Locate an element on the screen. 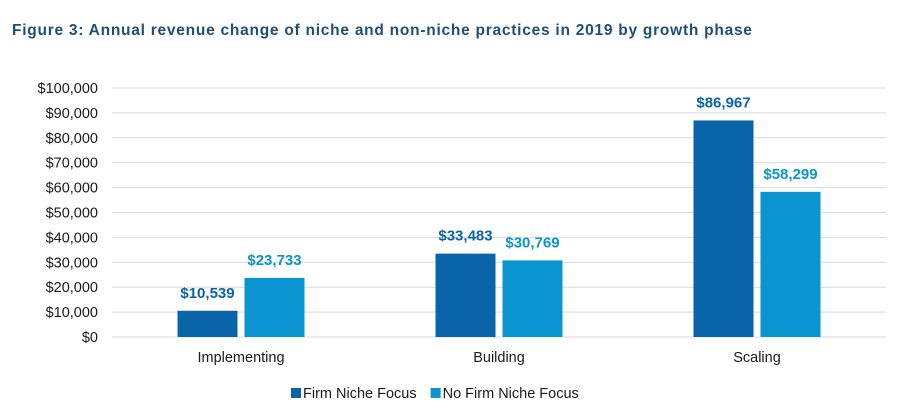  y-tick-label: $80,000 is located at coordinates (72, 139).